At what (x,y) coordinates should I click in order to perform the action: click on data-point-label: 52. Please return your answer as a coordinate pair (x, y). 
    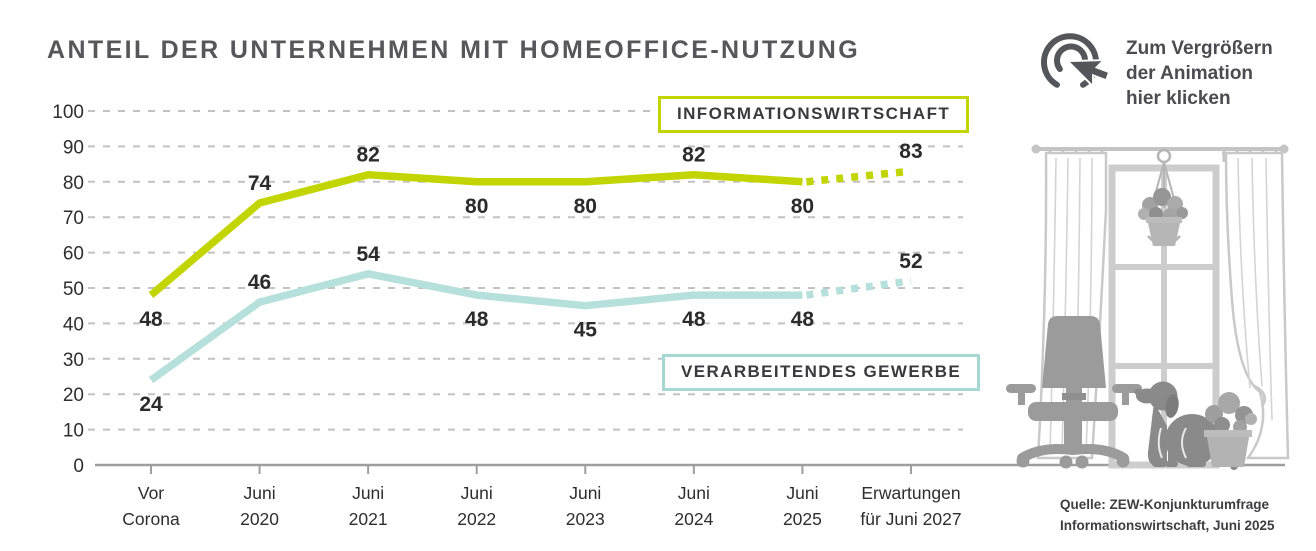
    Looking at the image, I should click on (910, 261).